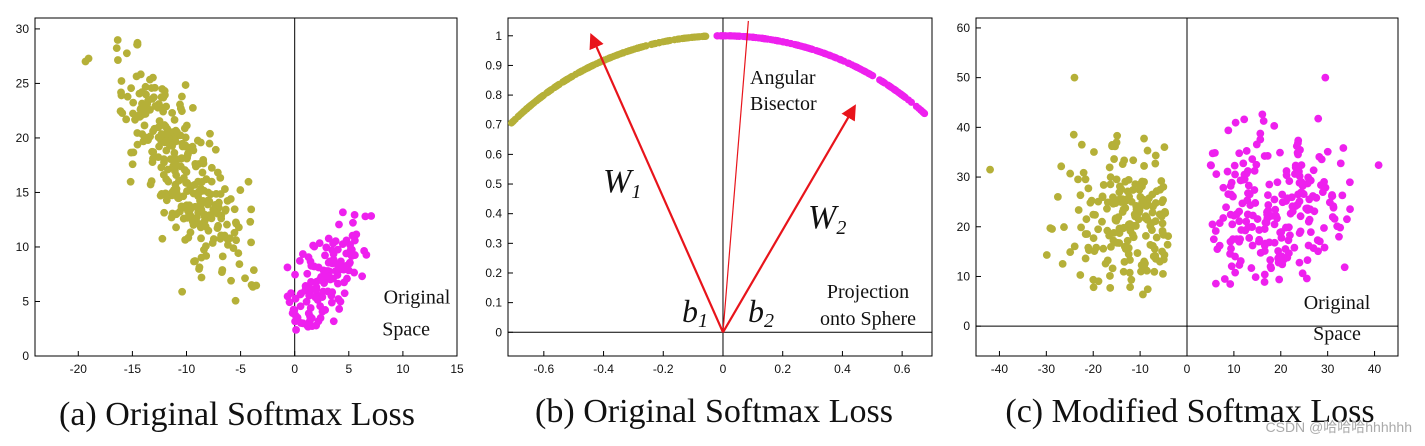 This screenshot has height=446, width=1425. Describe the element at coordinates (718, 79) in the screenshot. I see `points-b` at that location.